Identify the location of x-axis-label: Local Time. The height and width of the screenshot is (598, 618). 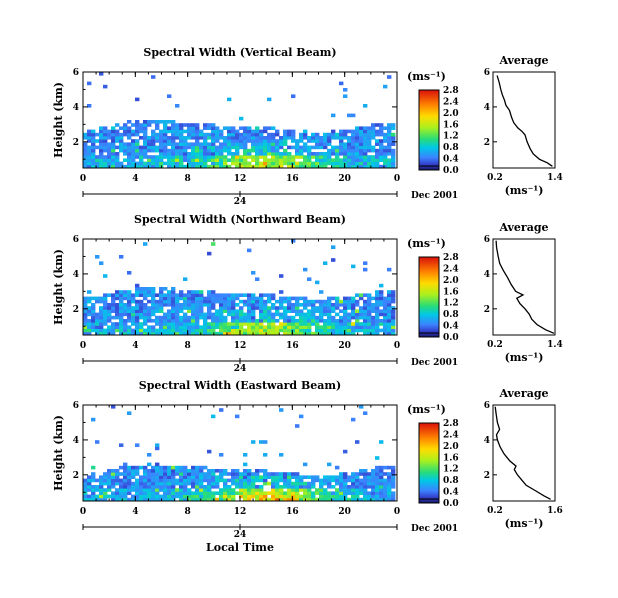
(240, 547).